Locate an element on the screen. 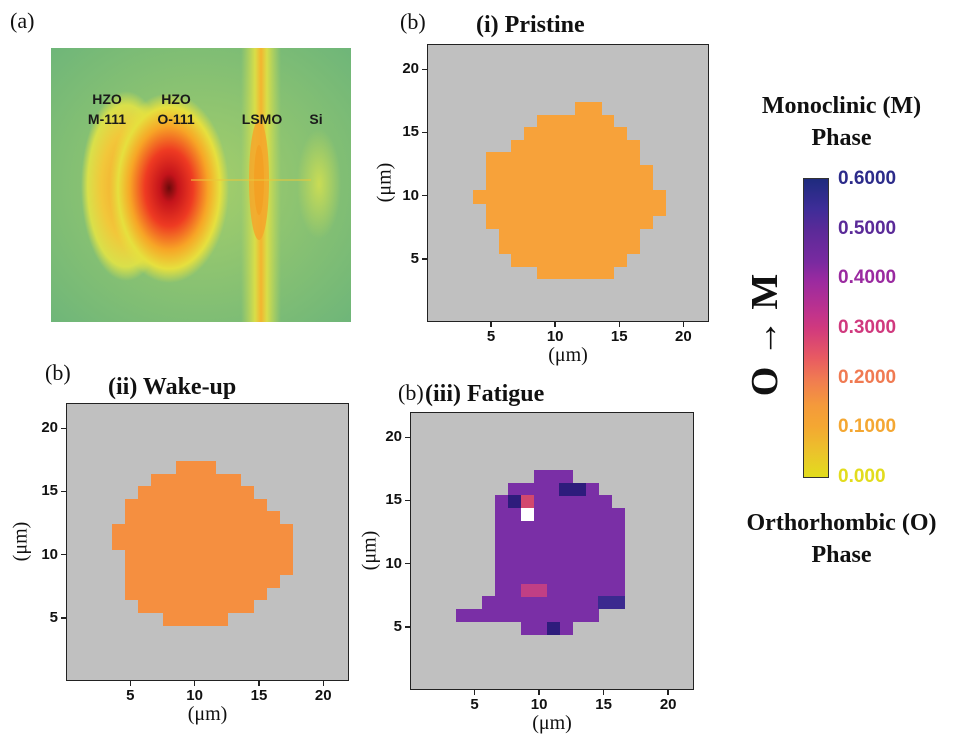  y-axis-label: (μm) is located at coordinates (20, 541).